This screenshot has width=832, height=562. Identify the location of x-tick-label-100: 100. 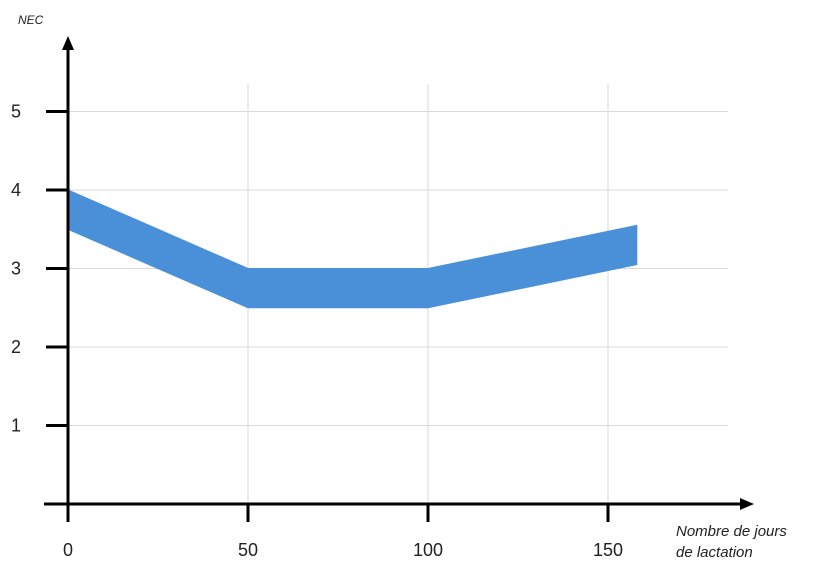
(428, 550).